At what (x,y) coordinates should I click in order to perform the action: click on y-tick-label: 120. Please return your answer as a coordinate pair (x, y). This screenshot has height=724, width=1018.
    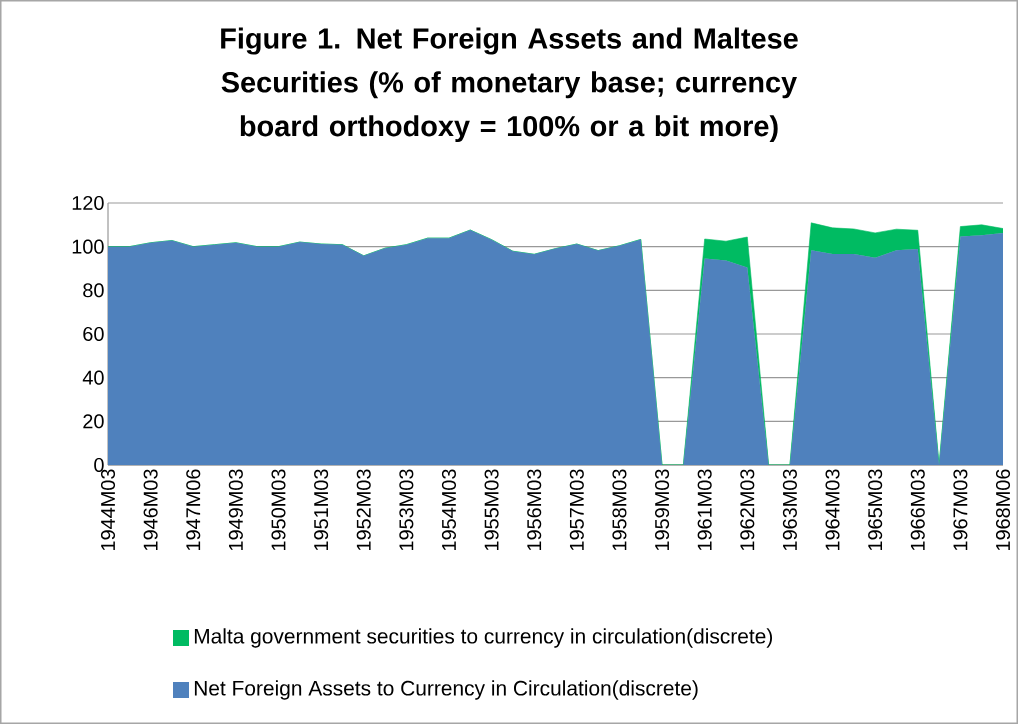
    Looking at the image, I should click on (88, 203).